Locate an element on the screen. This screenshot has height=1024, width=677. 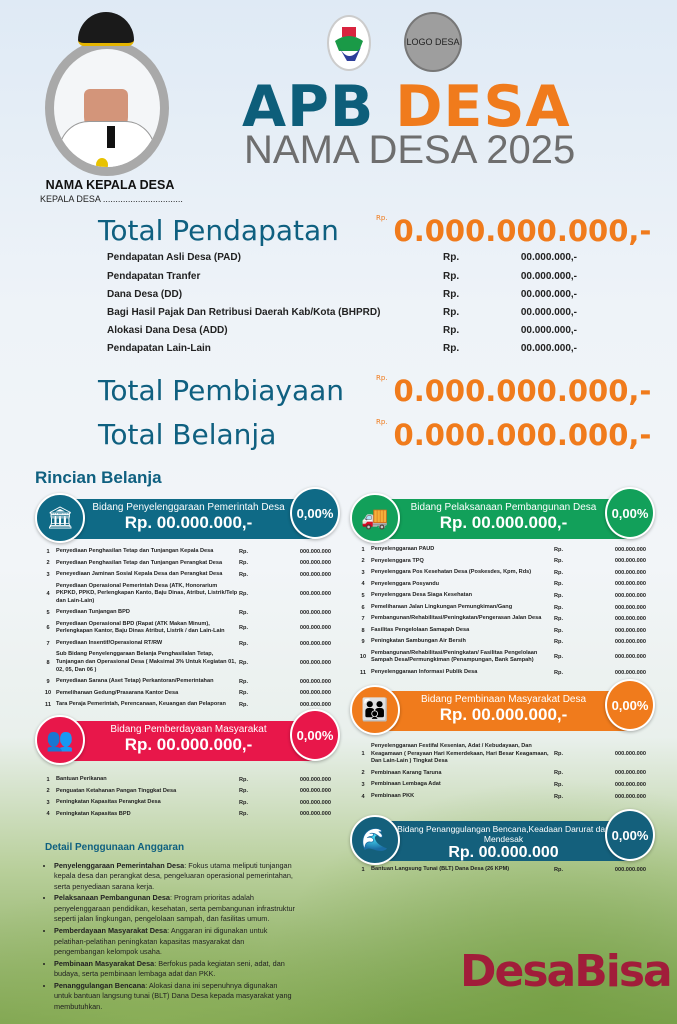
income-label: Alokasi Dana Desa (ADD) is located at coordinates (167, 330).